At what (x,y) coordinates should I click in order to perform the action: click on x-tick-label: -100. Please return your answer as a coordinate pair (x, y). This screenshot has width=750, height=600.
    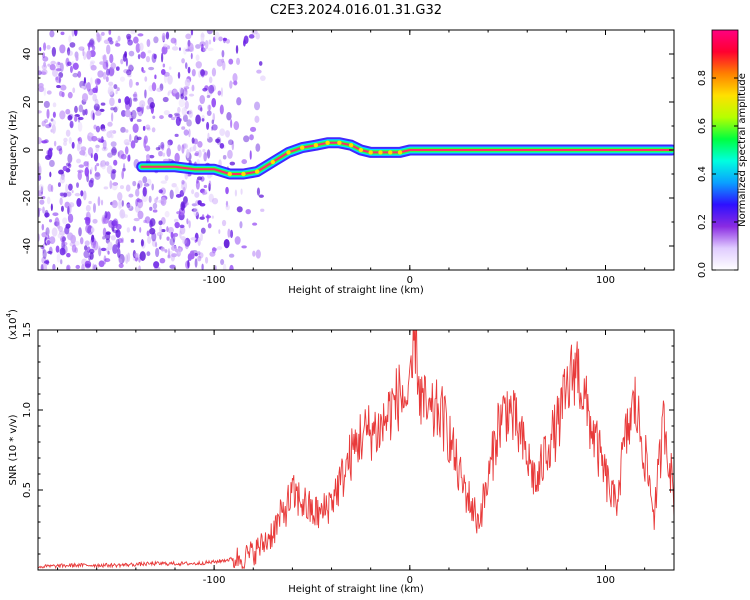
    Looking at the image, I should click on (214, 280).